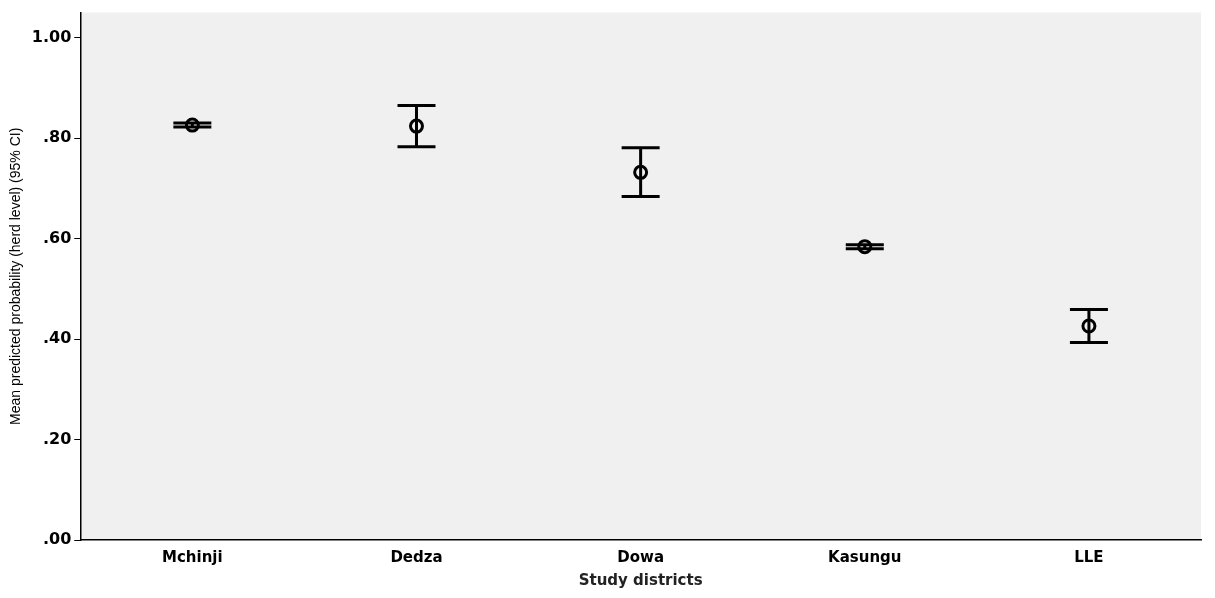  Describe the element at coordinates (1089, 556) in the screenshot. I see `x-tick-label: LLE` at that location.